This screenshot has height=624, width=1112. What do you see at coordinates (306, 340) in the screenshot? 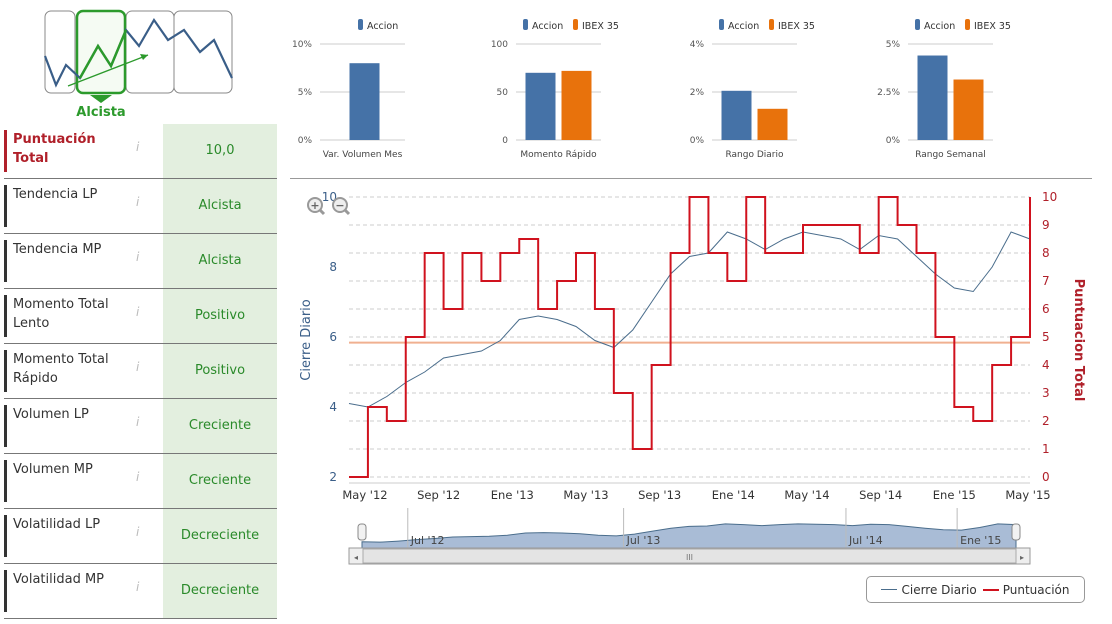
I see `y-axis-title: Cierre Diario` at bounding box center [306, 340].